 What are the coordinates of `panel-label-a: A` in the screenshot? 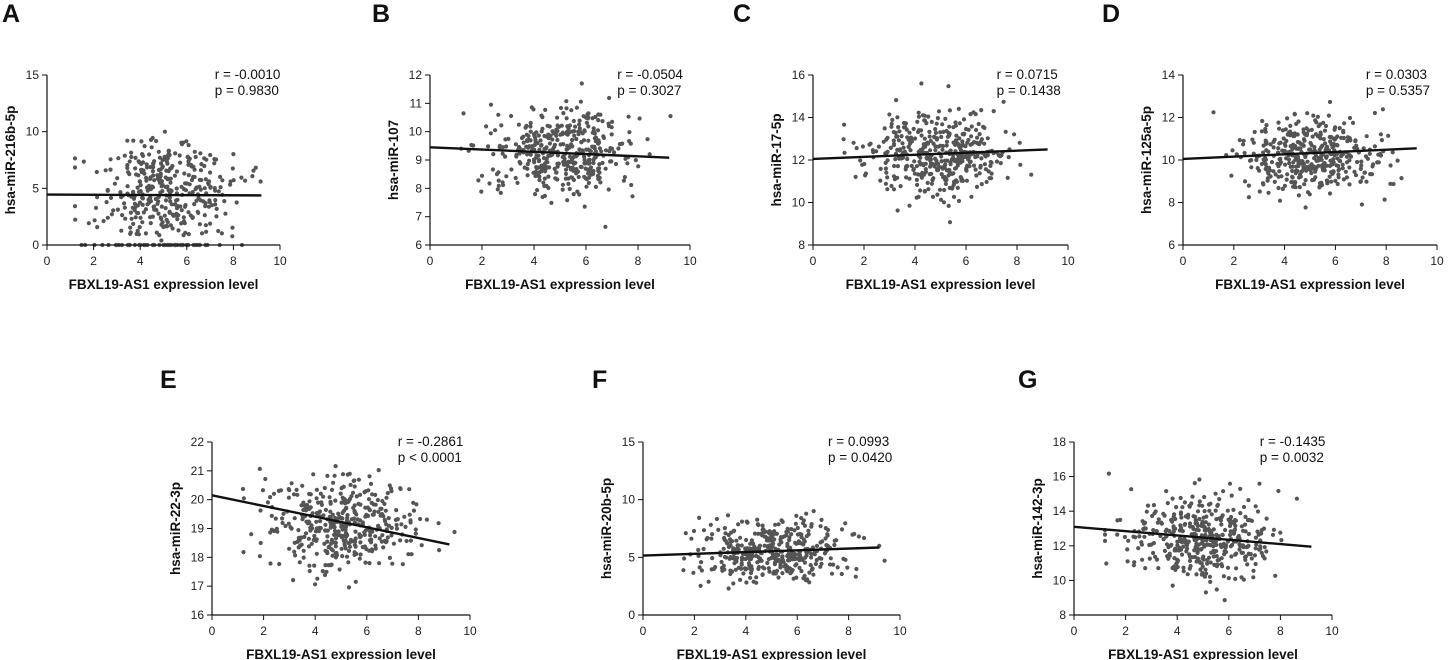 It's located at (11, 14).